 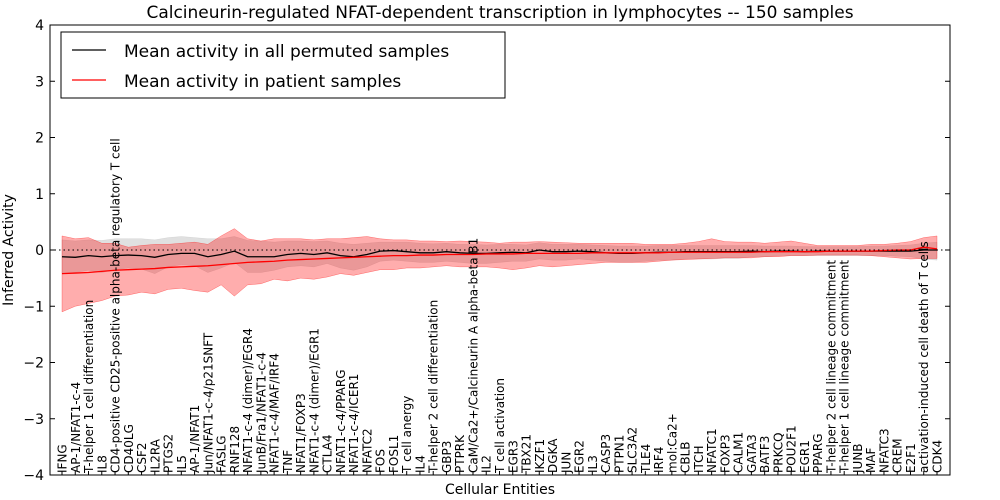 I want to click on category-label: AP-1/NFAT1, so click(x=195, y=439).